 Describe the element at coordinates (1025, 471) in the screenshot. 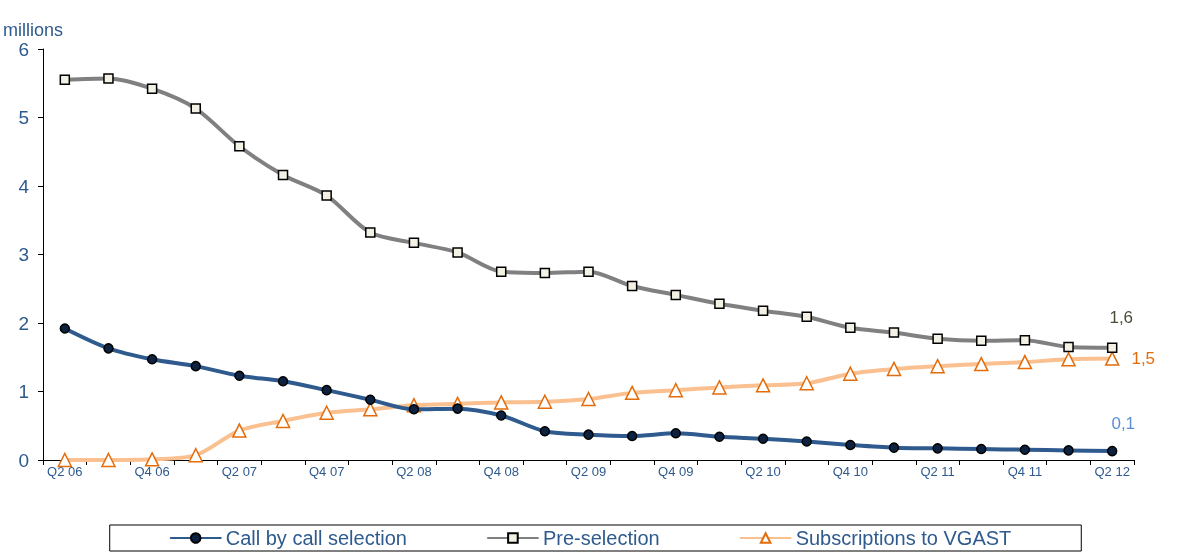

I see `x-tick-label: Q4 11` at that location.